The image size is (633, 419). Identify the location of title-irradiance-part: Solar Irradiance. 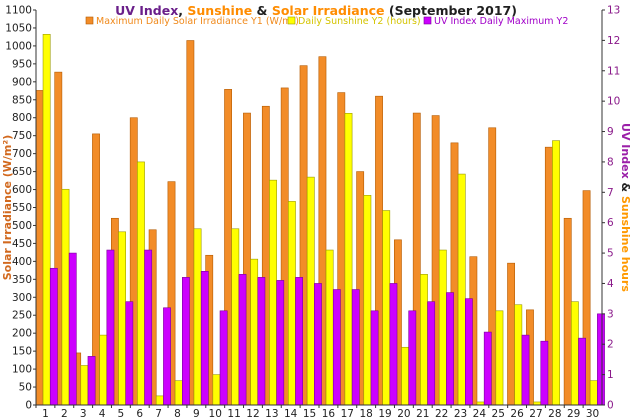
(328, 10).